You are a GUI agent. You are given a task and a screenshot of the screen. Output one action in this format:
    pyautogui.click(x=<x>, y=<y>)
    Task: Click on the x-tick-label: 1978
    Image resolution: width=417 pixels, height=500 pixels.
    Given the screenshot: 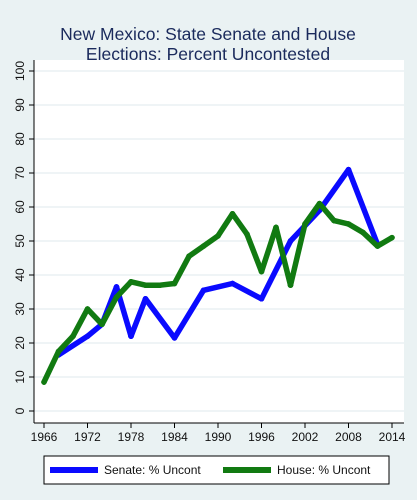 What is the action you would take?
    pyautogui.click(x=131, y=437)
    